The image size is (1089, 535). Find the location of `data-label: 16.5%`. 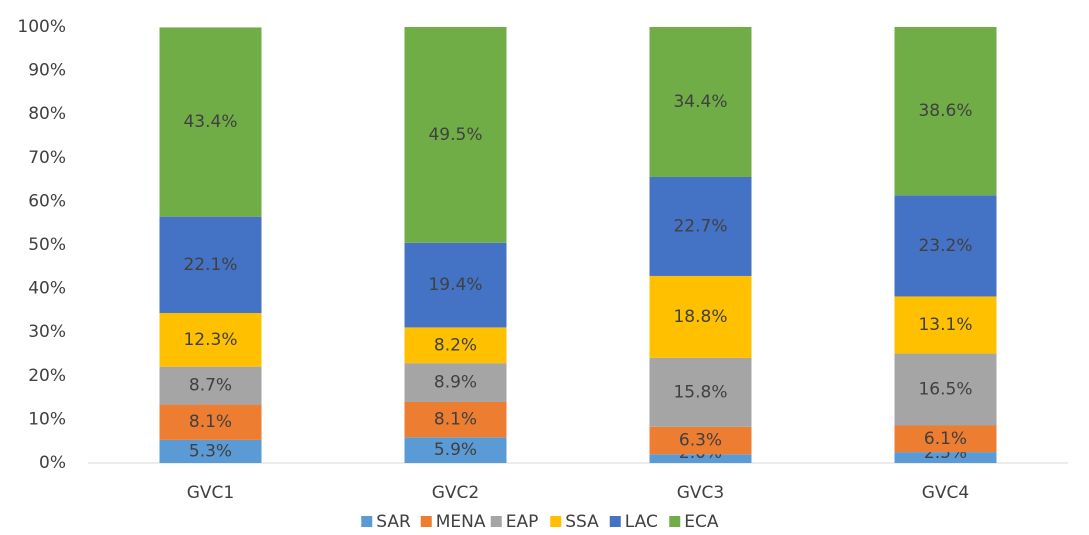

data-label: 16.5% is located at coordinates (945, 390).